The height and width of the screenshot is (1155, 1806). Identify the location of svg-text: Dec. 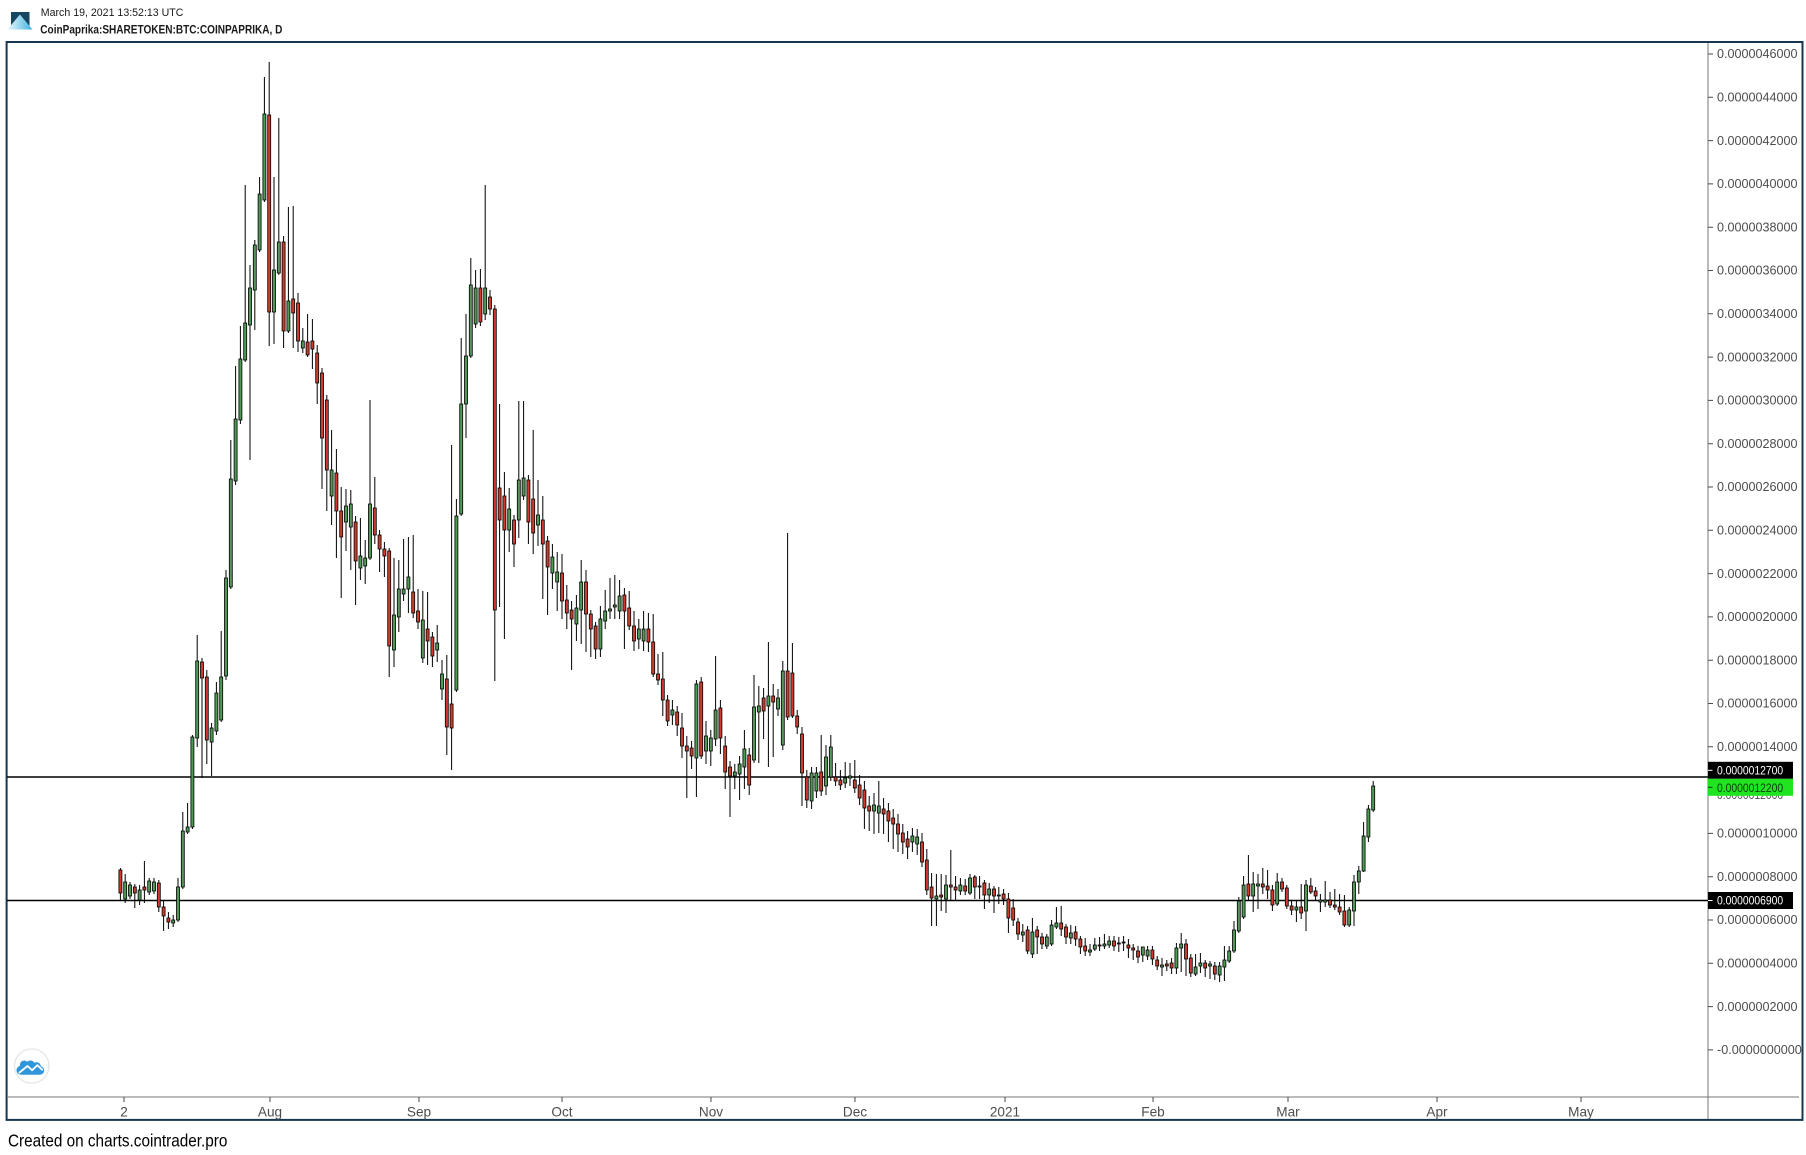
(855, 1111).